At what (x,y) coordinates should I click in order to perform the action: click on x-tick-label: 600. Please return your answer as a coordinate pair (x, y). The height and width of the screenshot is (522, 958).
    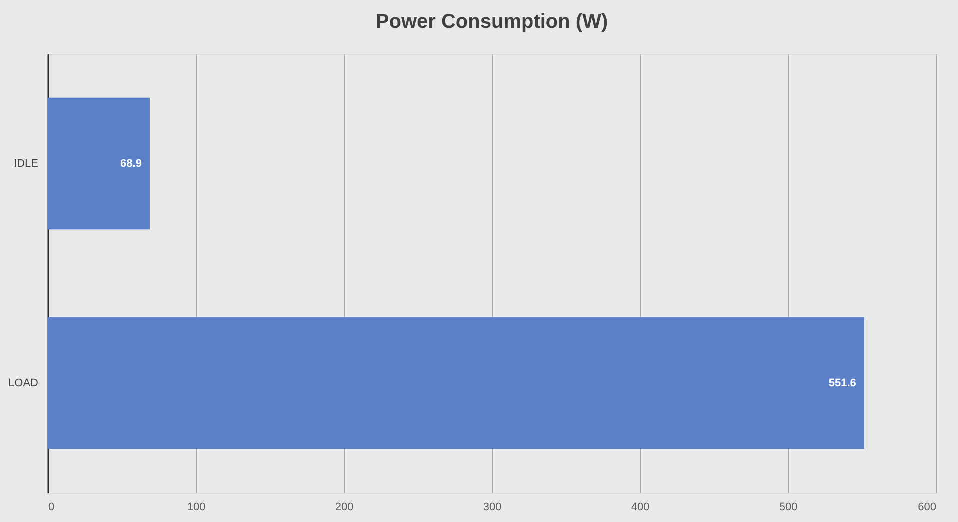
    Looking at the image, I should click on (927, 508).